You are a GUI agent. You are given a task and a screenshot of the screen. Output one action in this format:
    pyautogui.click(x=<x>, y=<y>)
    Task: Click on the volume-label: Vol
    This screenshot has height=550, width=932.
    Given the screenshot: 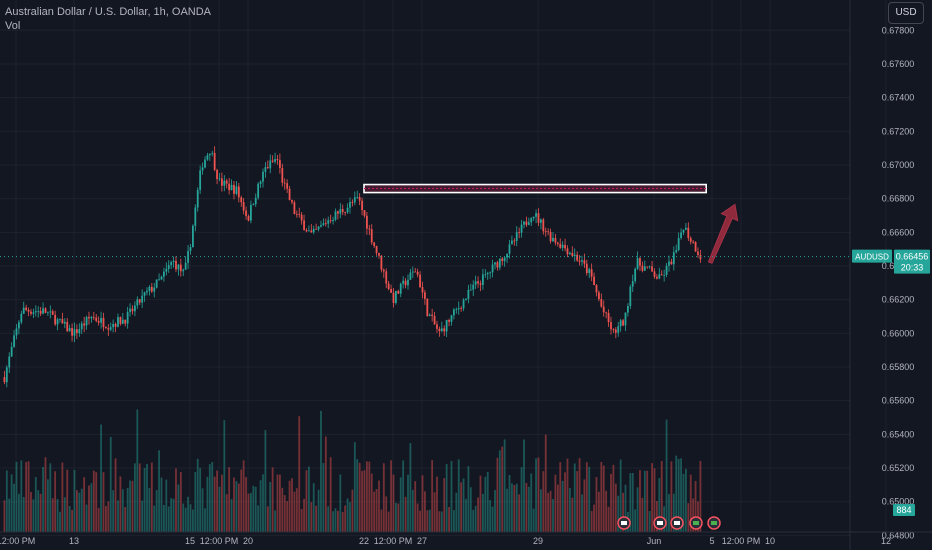 What is the action you would take?
    pyautogui.click(x=13, y=26)
    